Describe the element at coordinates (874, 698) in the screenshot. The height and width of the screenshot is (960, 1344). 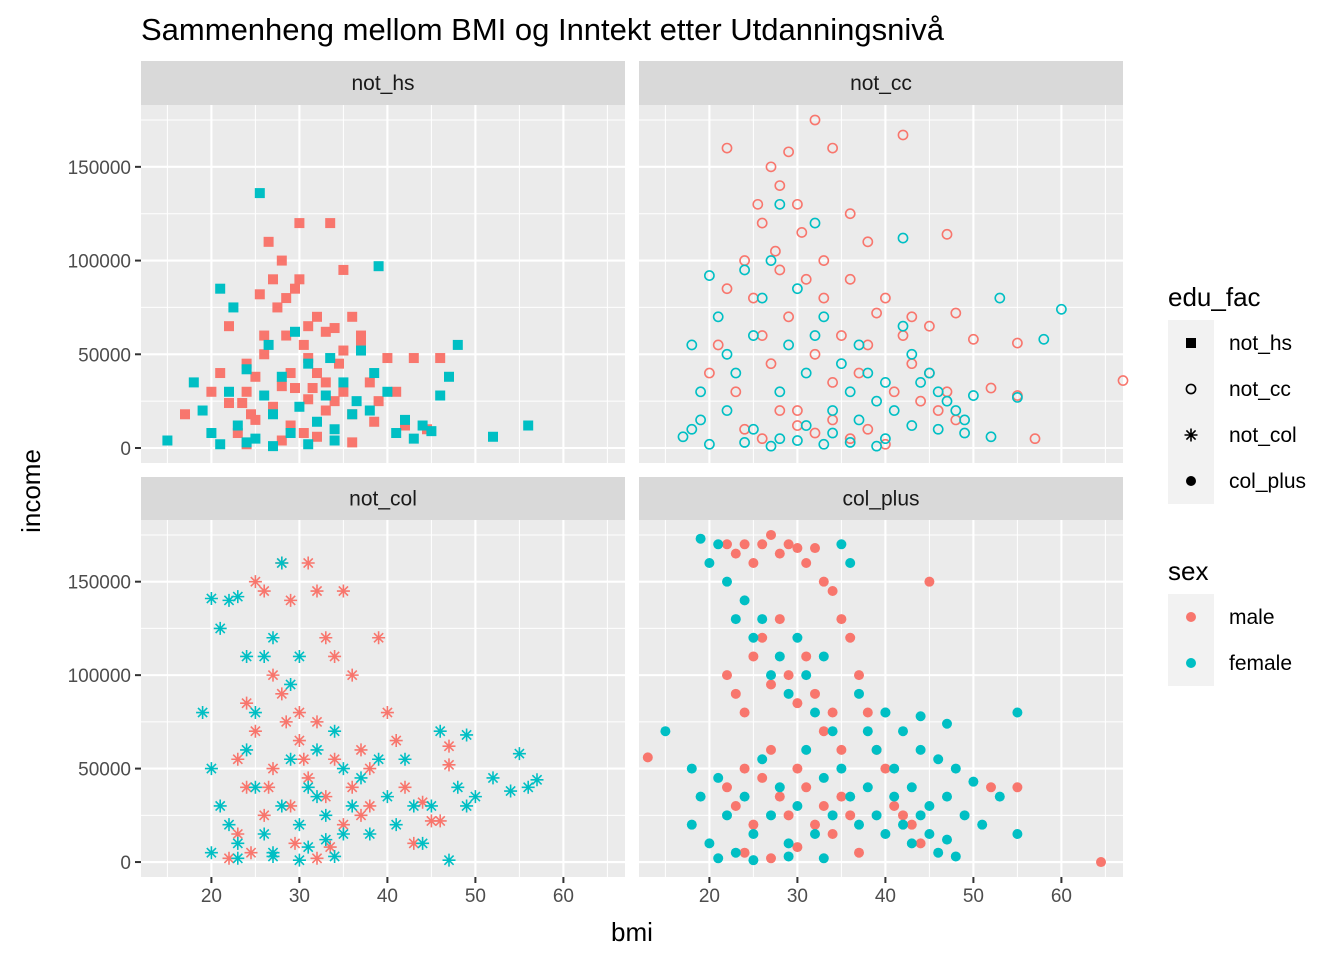
I see `data-points` at that location.